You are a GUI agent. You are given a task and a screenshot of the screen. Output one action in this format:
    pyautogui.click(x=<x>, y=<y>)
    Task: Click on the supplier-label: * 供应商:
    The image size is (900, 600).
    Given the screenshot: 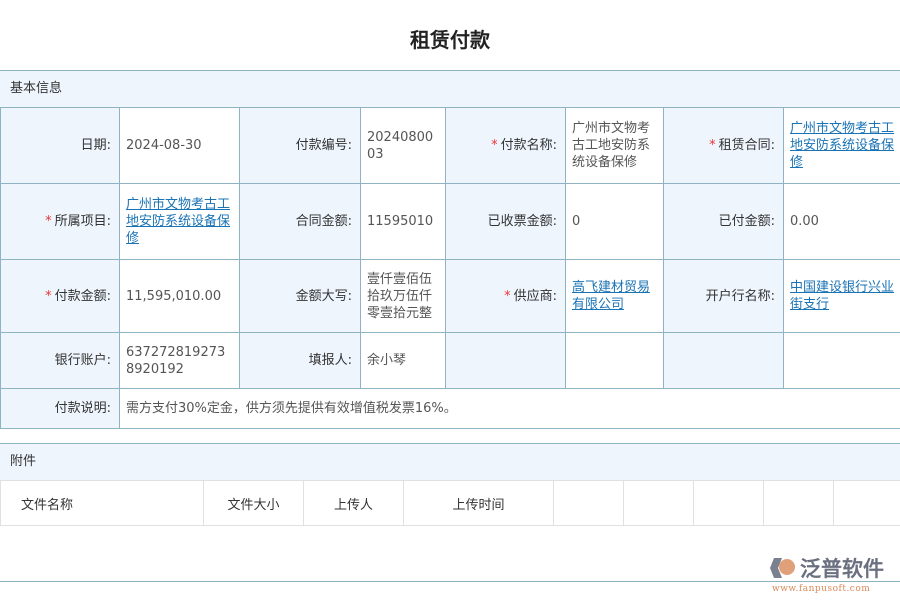 What is the action you would take?
    pyautogui.click(x=505, y=296)
    